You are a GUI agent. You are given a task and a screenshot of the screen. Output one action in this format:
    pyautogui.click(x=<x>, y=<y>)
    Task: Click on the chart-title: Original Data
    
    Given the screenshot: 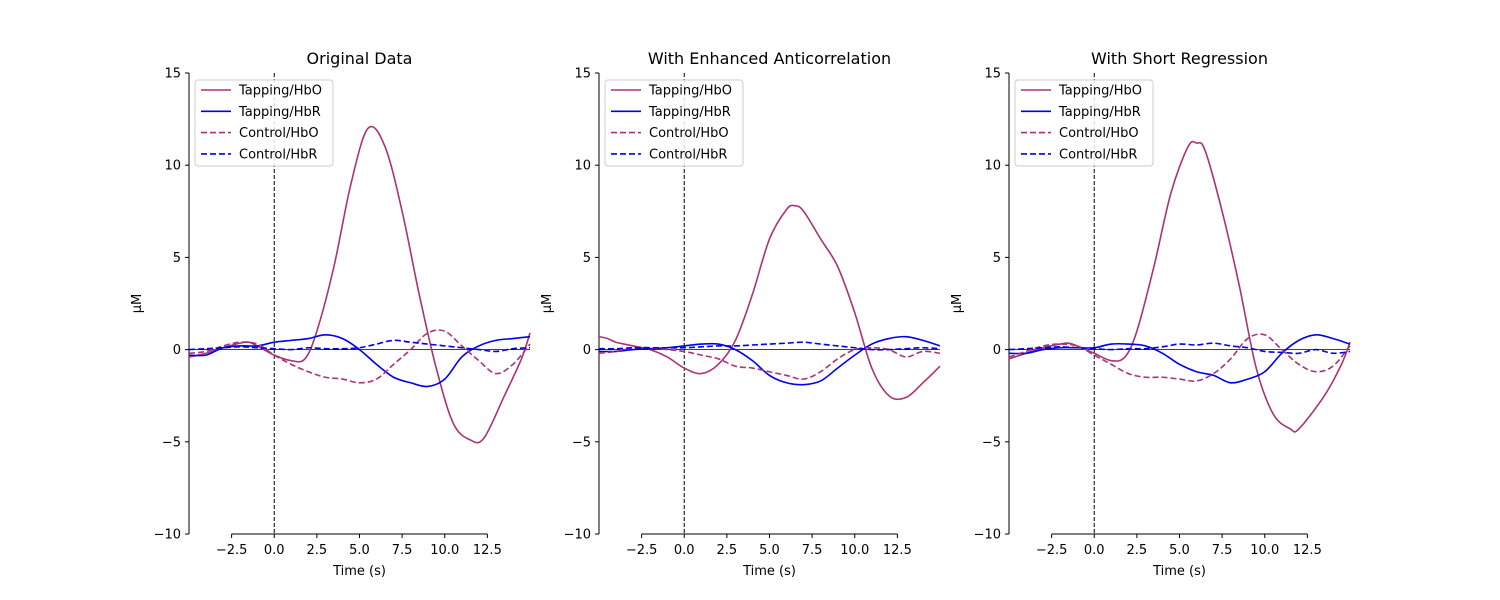 What is the action you would take?
    pyautogui.click(x=360, y=58)
    